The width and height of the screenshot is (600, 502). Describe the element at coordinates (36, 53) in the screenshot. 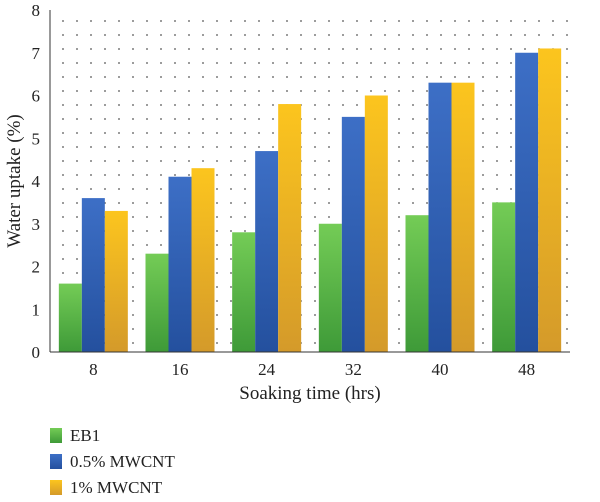

I see `y-tick-label: 7` at that location.